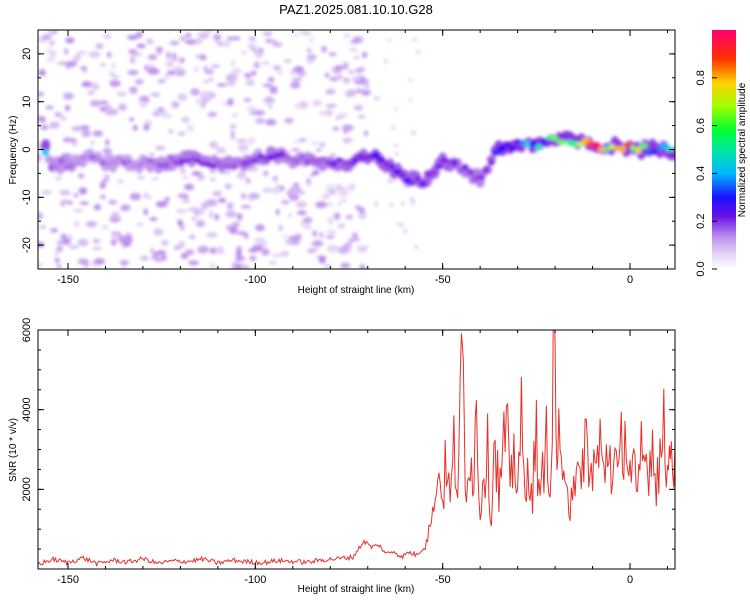 This screenshot has height=600, width=750. I want to click on snr-x-axis-label: Height of straight line (km), so click(356, 589).